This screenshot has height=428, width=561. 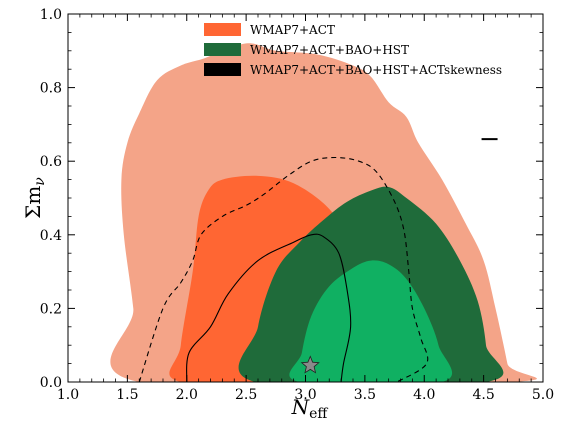 What do you see at coordinates (187, 395) in the screenshot?
I see `x-tick-label: 2.0` at bounding box center [187, 395].